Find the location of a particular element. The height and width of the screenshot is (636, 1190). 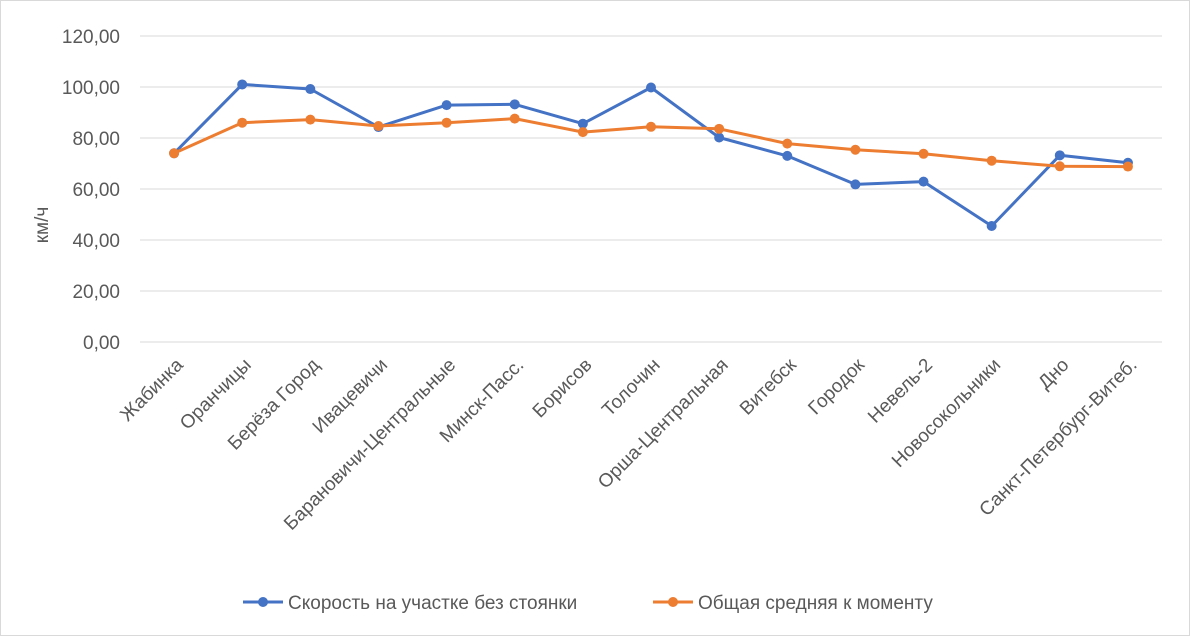

x-tick-label: Невель-2 is located at coordinates (900, 391).